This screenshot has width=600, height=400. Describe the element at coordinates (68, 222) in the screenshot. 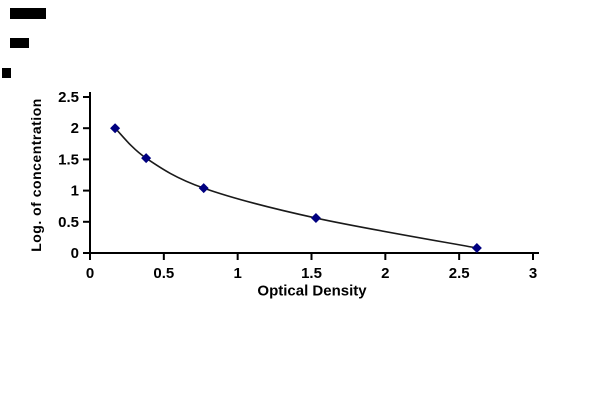

I see `y-tick-label: 0.5` at that location.